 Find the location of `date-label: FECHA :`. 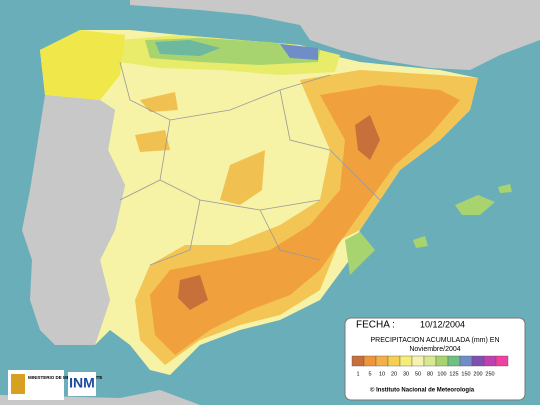

date-label: FECHA : is located at coordinates (375, 325).